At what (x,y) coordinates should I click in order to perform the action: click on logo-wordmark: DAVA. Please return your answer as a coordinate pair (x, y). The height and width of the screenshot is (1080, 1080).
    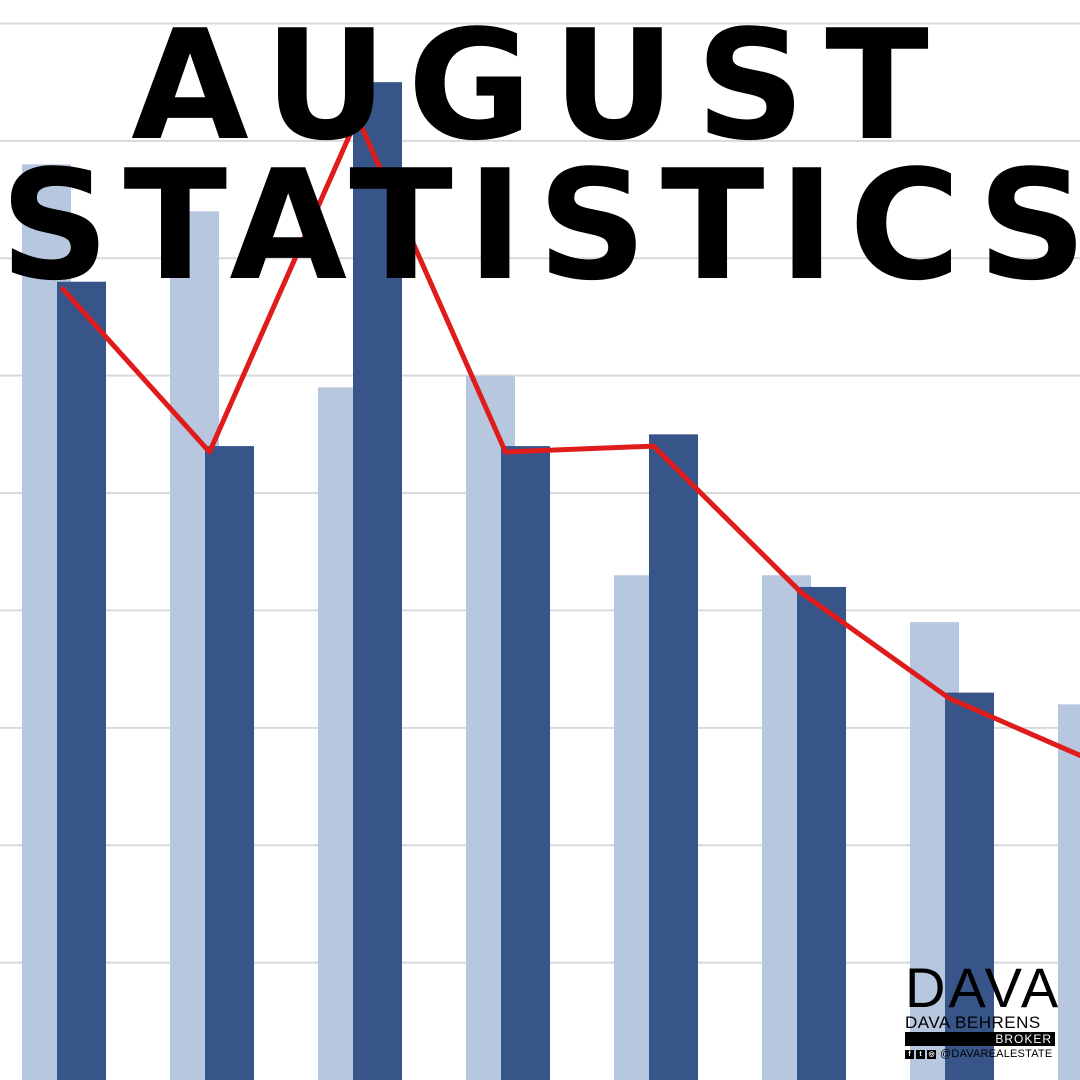
    Looking at the image, I should click on (983, 987).